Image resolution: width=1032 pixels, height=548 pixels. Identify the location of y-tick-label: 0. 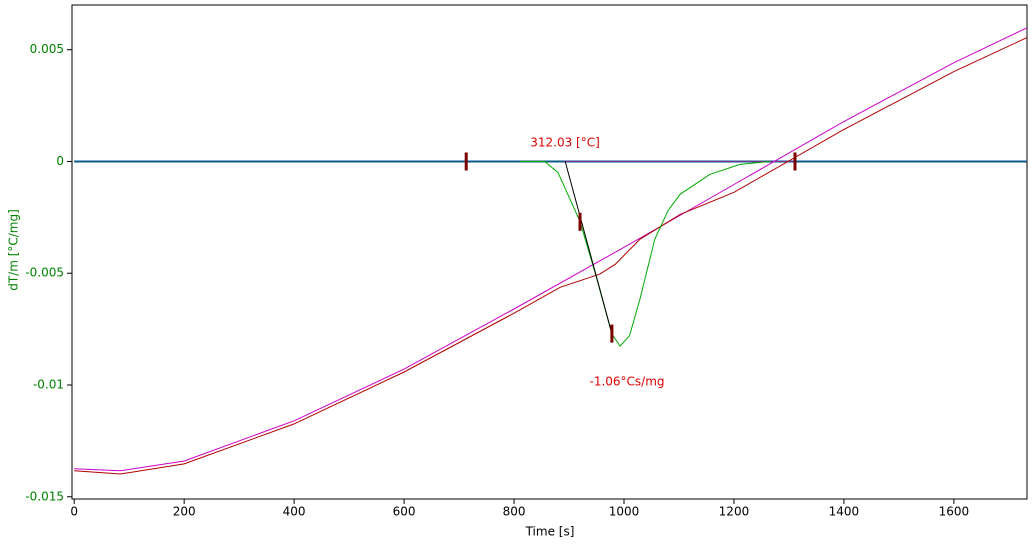
(60, 161).